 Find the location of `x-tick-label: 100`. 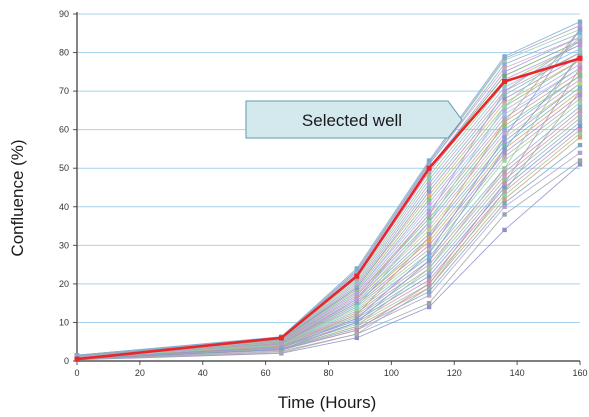

x-tick-label: 100 is located at coordinates (391, 373).